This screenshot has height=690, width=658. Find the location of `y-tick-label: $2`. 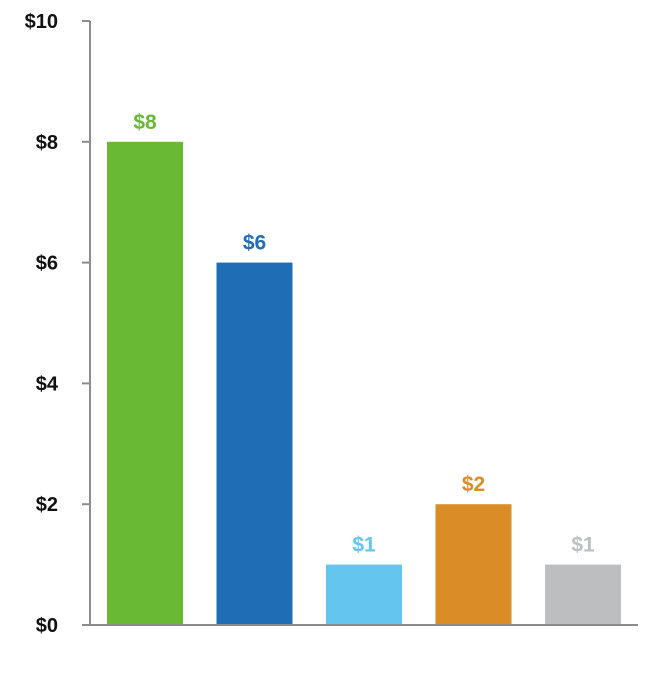

y-tick-label: $2 is located at coordinates (47, 505).